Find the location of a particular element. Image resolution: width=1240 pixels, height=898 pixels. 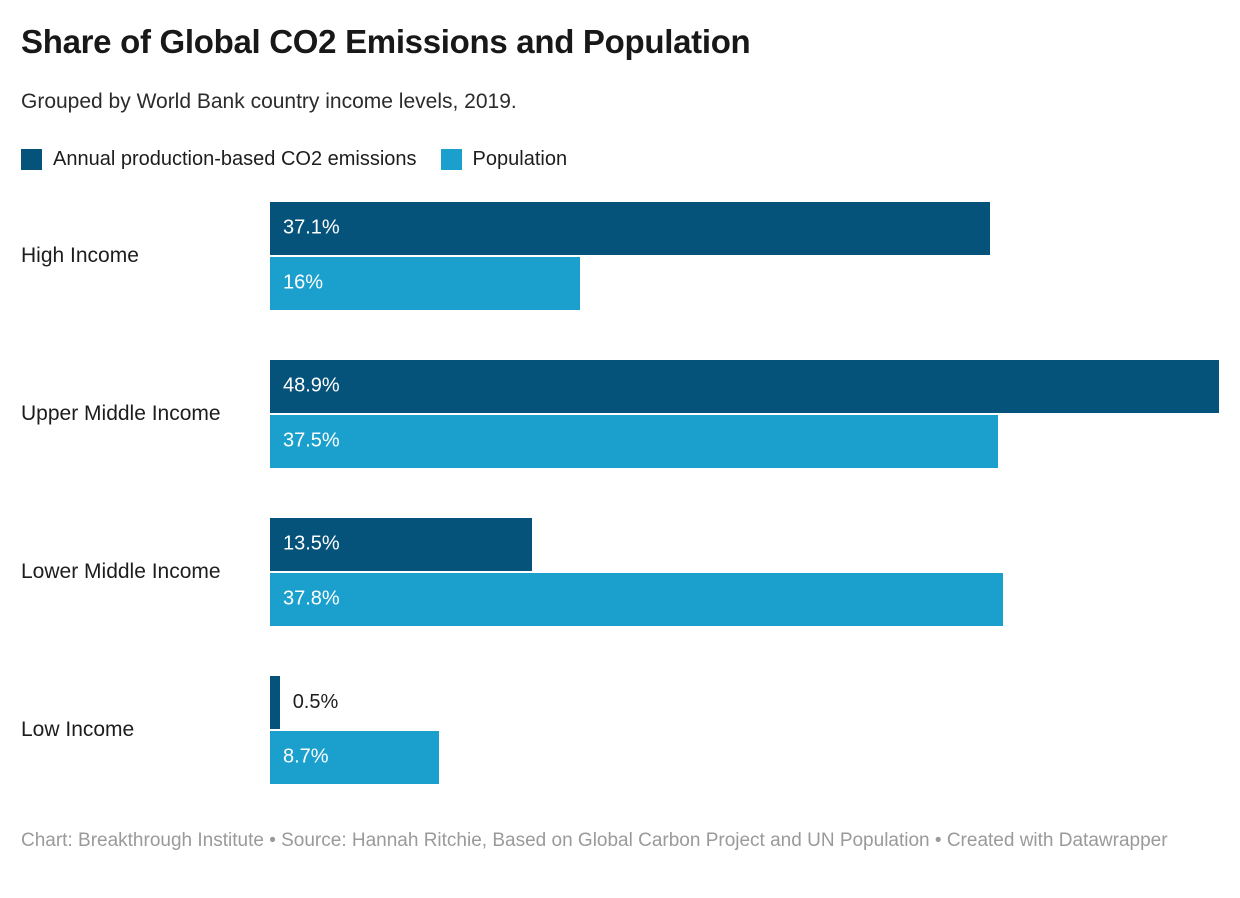

bar-track-co2: 37.1% is located at coordinates (755, 228).